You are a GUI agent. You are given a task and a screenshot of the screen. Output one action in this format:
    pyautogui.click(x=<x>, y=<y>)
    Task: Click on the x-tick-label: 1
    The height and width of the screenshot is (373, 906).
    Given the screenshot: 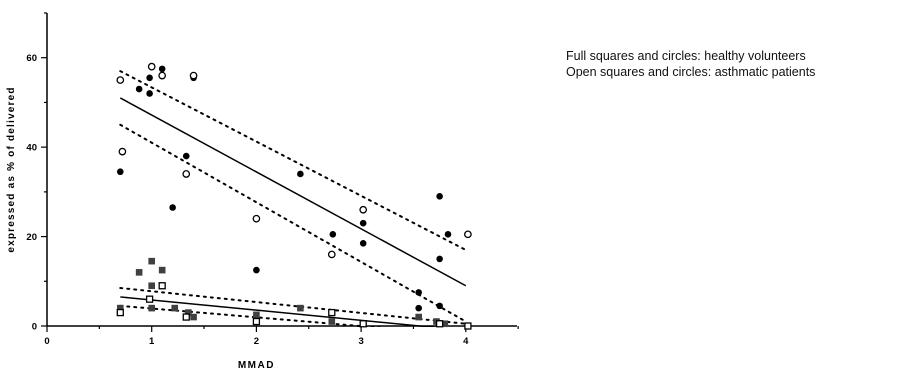 What is the action you would take?
    pyautogui.click(x=152, y=341)
    